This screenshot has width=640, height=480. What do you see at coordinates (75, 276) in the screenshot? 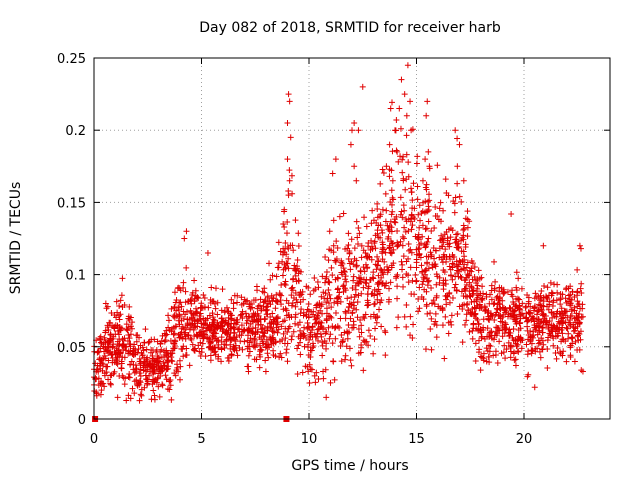
I see `y-tick-label: 0.1` at bounding box center [75, 276].